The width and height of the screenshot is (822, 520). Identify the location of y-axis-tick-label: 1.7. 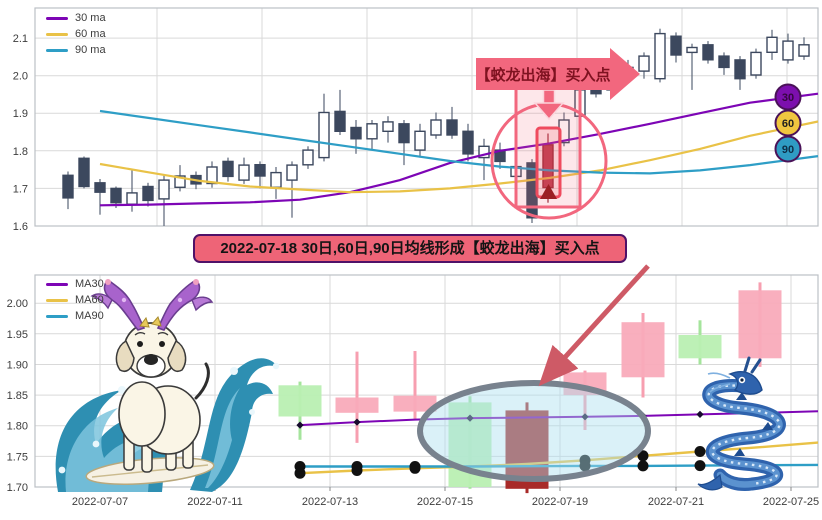
(20, 189).